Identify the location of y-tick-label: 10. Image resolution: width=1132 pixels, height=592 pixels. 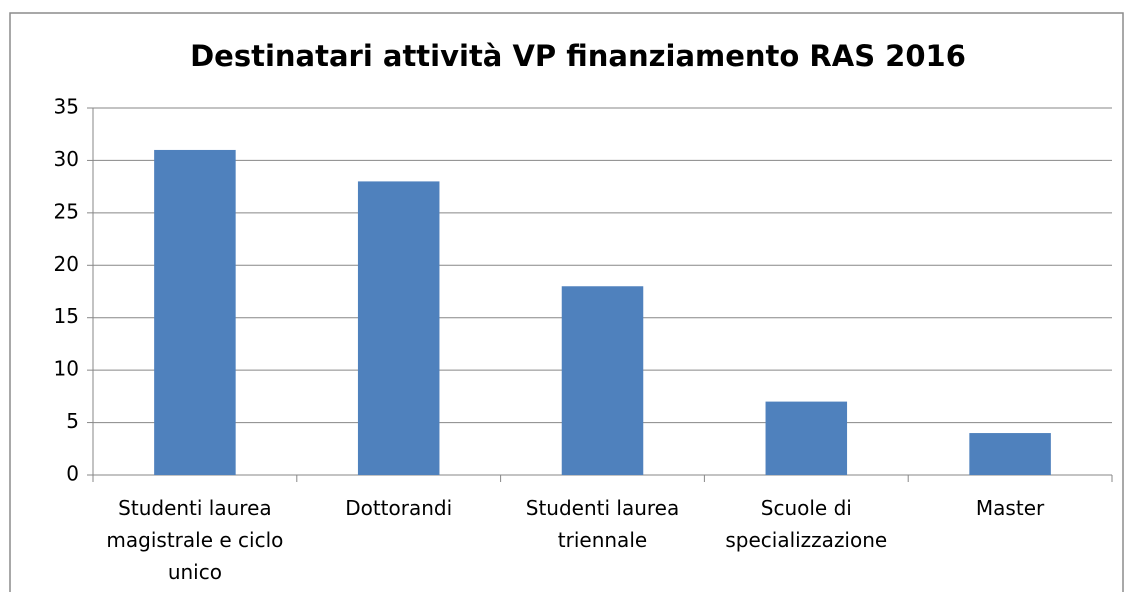
(66, 369).